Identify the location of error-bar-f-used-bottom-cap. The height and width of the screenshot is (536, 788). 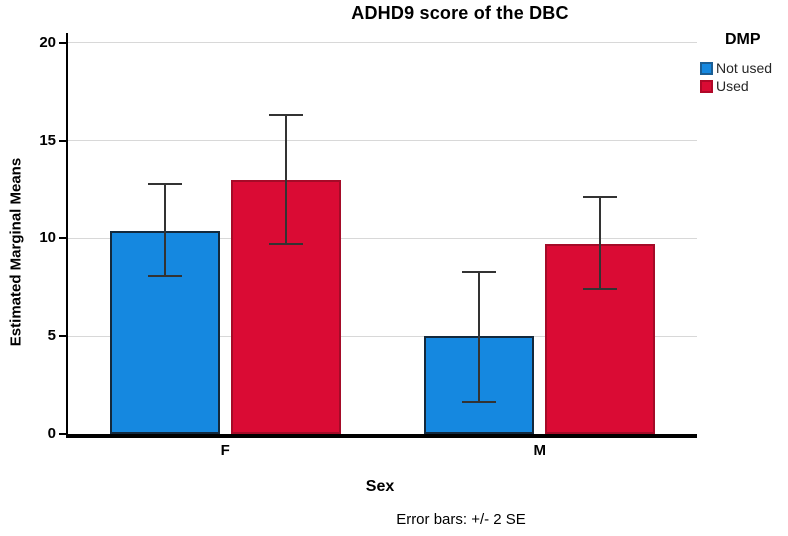
(285, 244).